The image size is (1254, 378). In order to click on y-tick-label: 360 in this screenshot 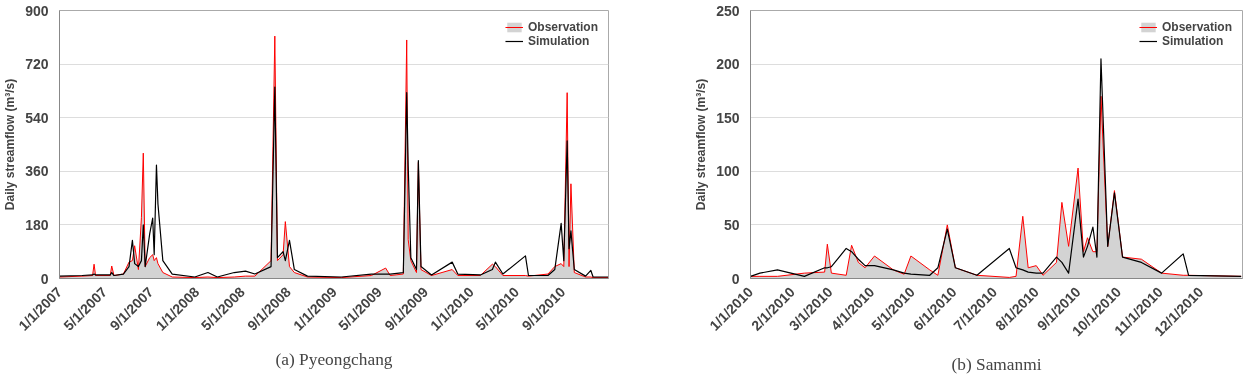, I will do `click(37, 171)`.